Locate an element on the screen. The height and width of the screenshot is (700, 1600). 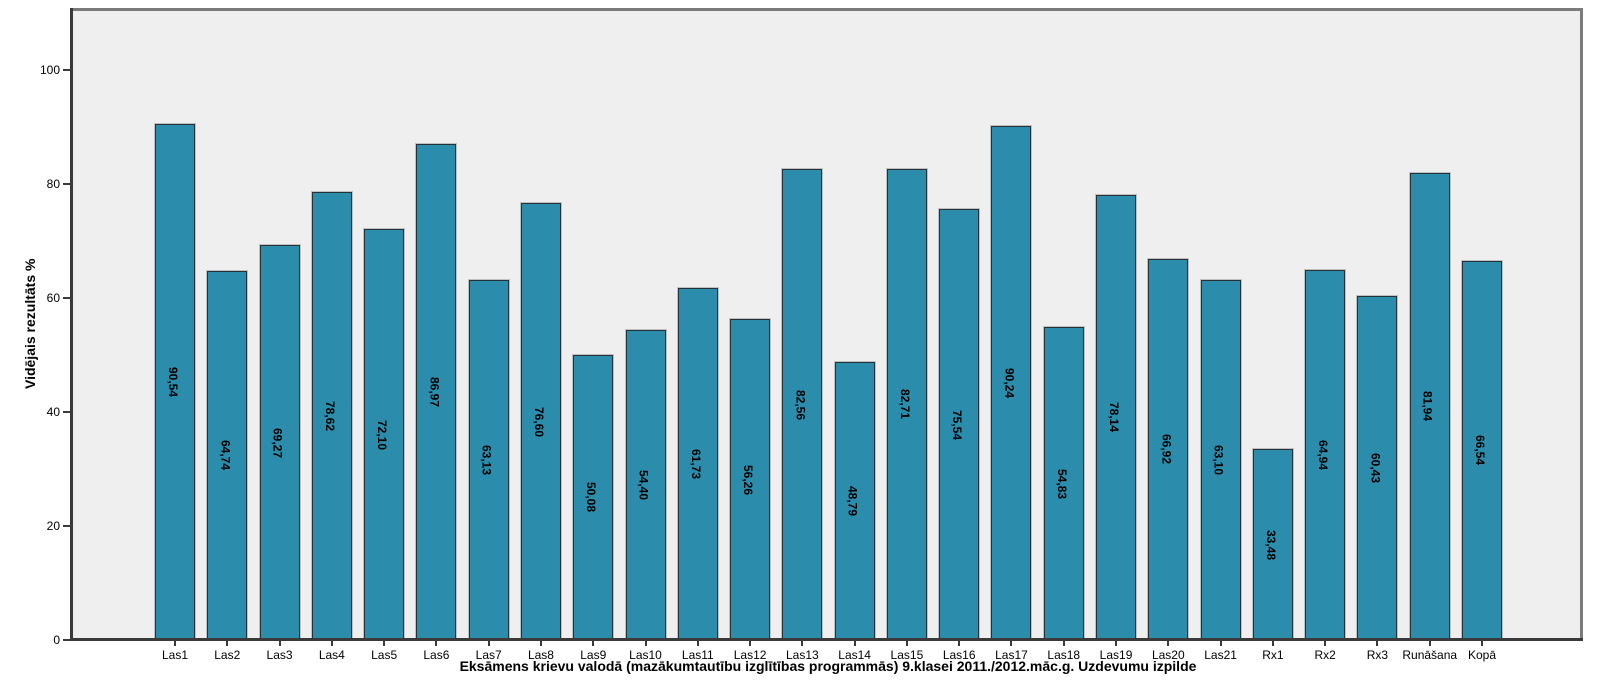
y-tick-label: 40 is located at coordinates (53, 412).